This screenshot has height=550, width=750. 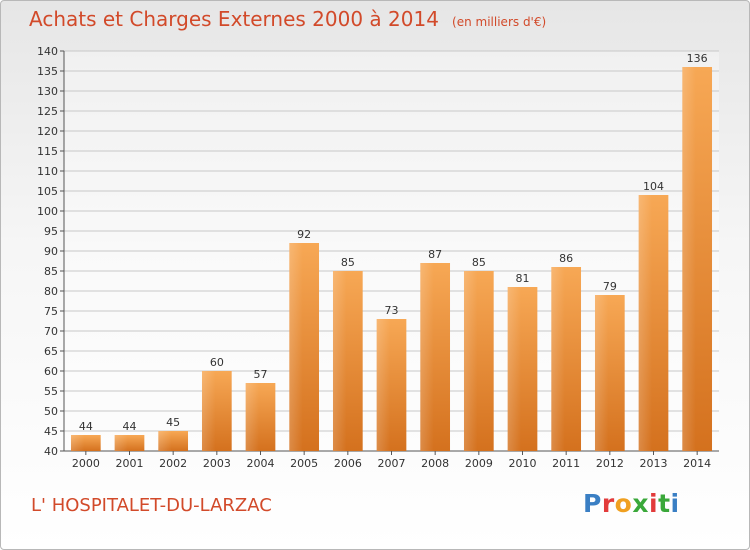 I want to click on y-tick-label: 135, so click(x=47, y=71).